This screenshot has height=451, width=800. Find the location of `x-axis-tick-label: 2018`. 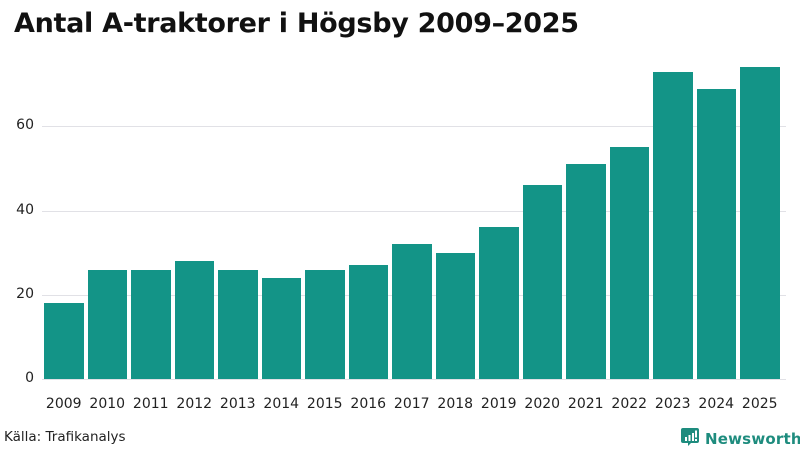

x-axis-tick-label: 2018 is located at coordinates (455, 404).